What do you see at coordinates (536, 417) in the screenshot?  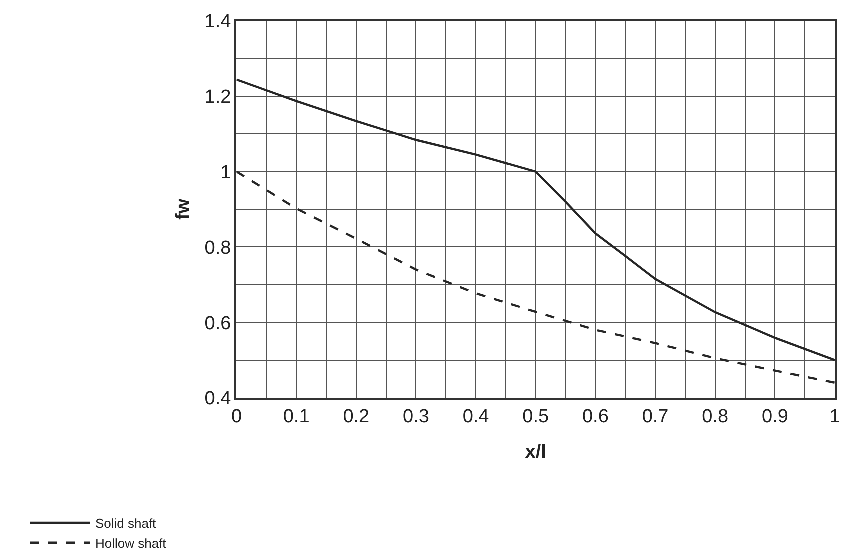 I see `x-tick-label: 0.5` at bounding box center [536, 417].